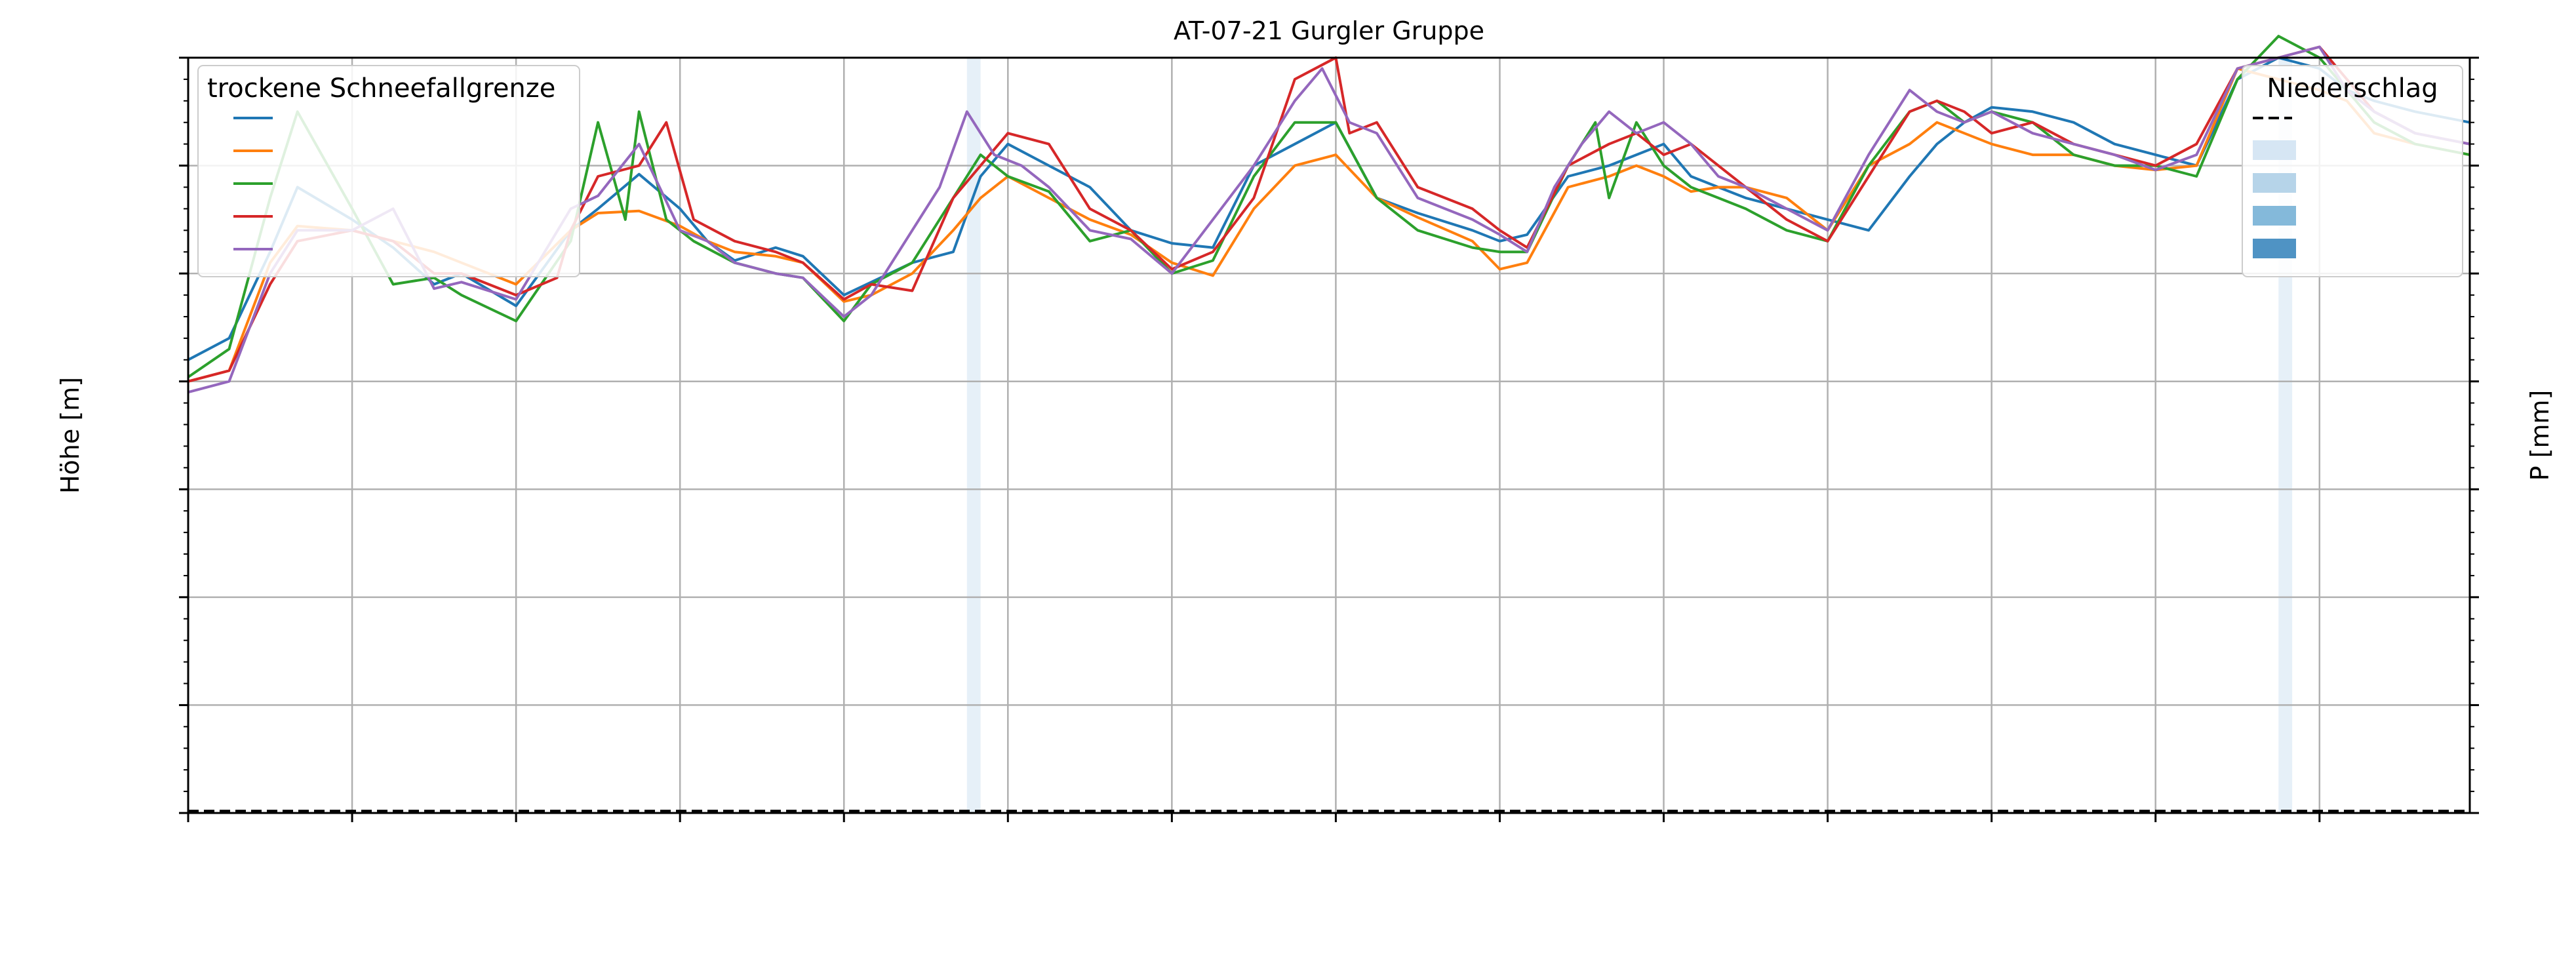 This screenshot has height=971, width=2576. What do you see at coordinates (2474, 435) in the screenshot?
I see `y2-axis` at bounding box center [2474, 435].